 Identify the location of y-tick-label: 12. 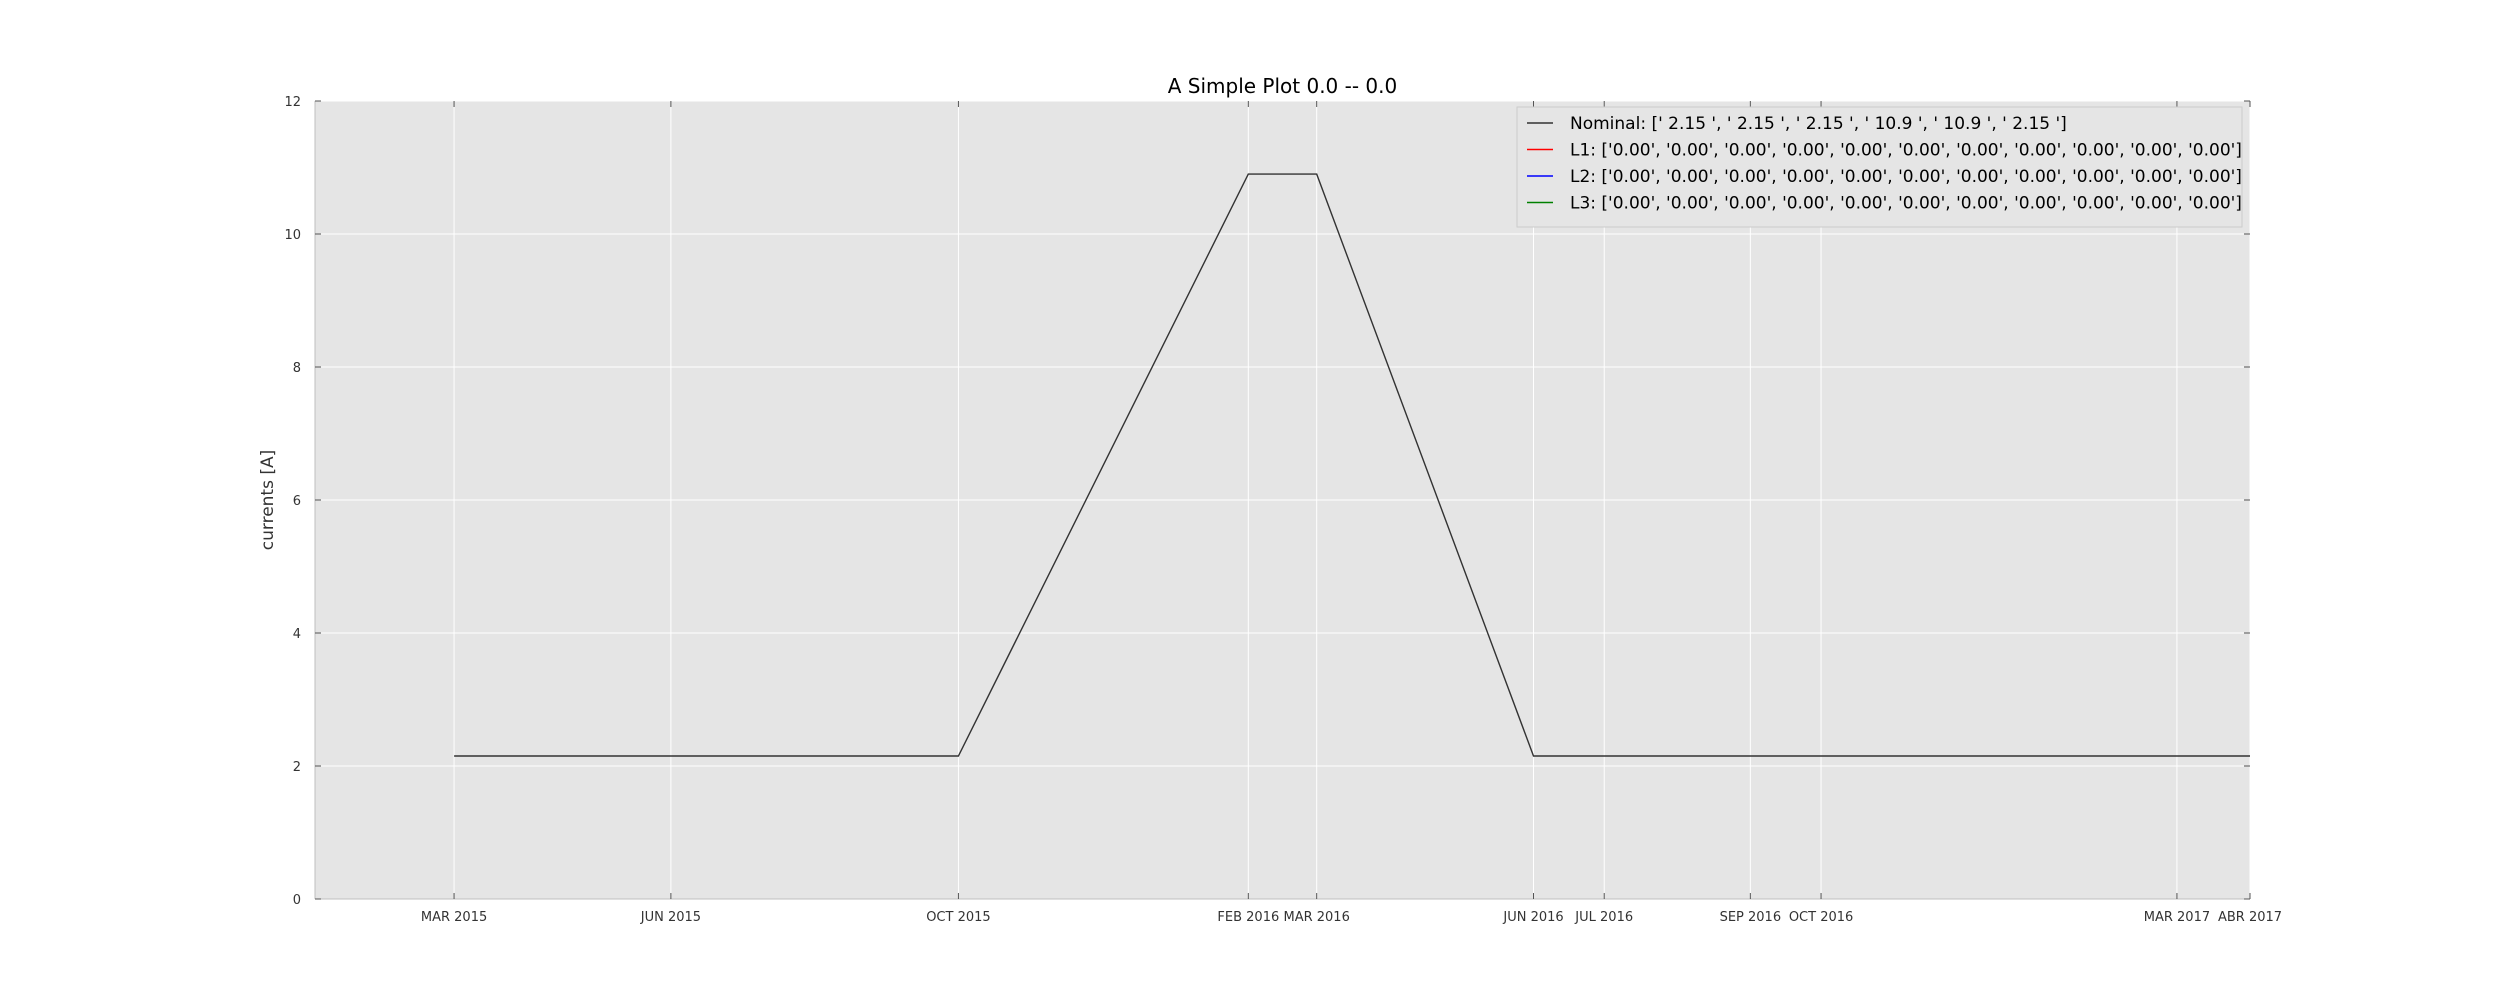
(292, 102).